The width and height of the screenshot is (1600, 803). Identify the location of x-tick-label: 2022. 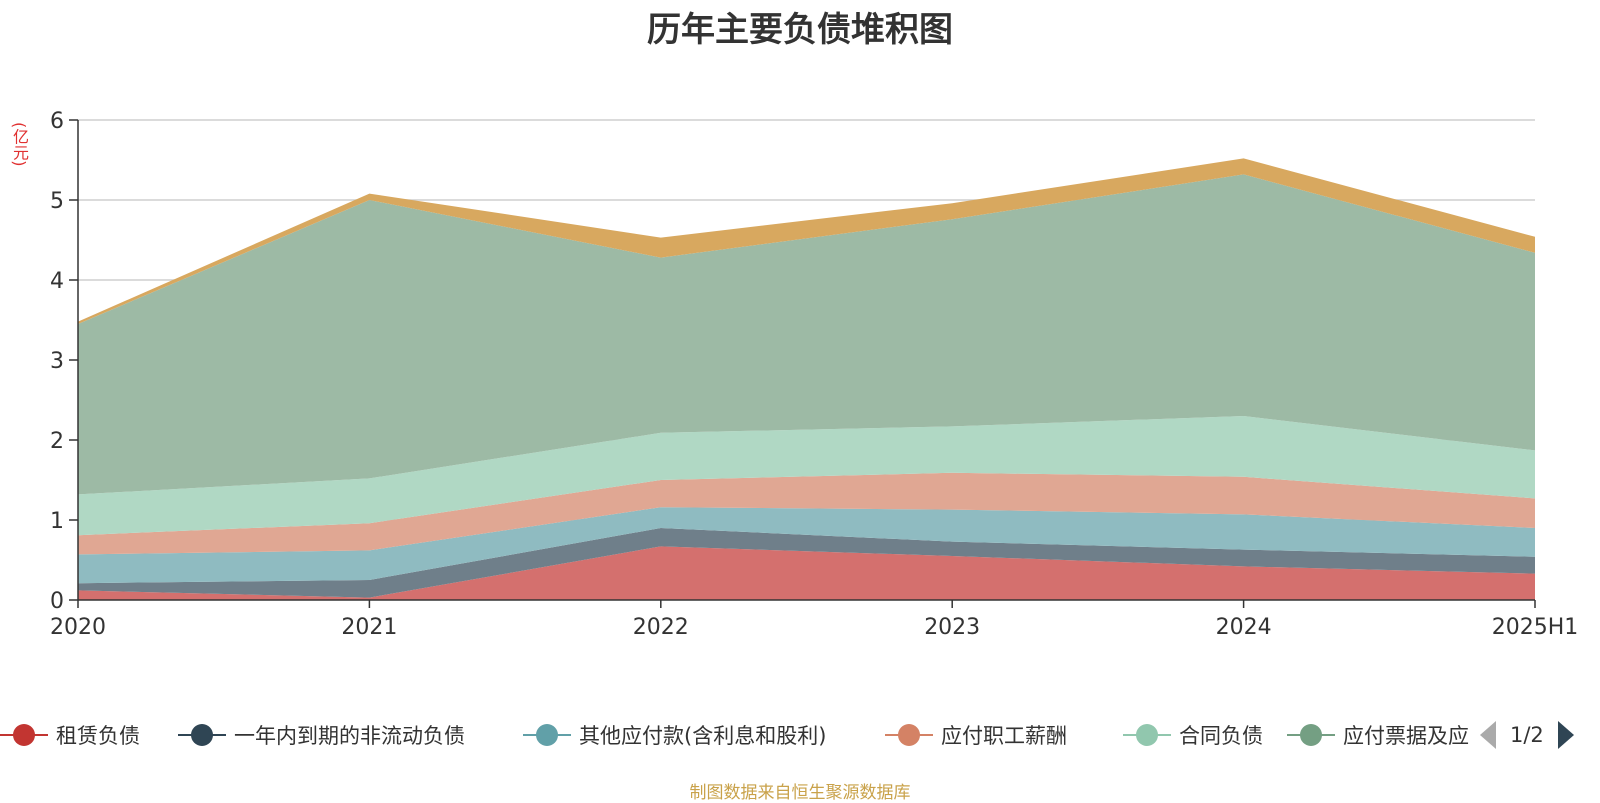
(661, 627).